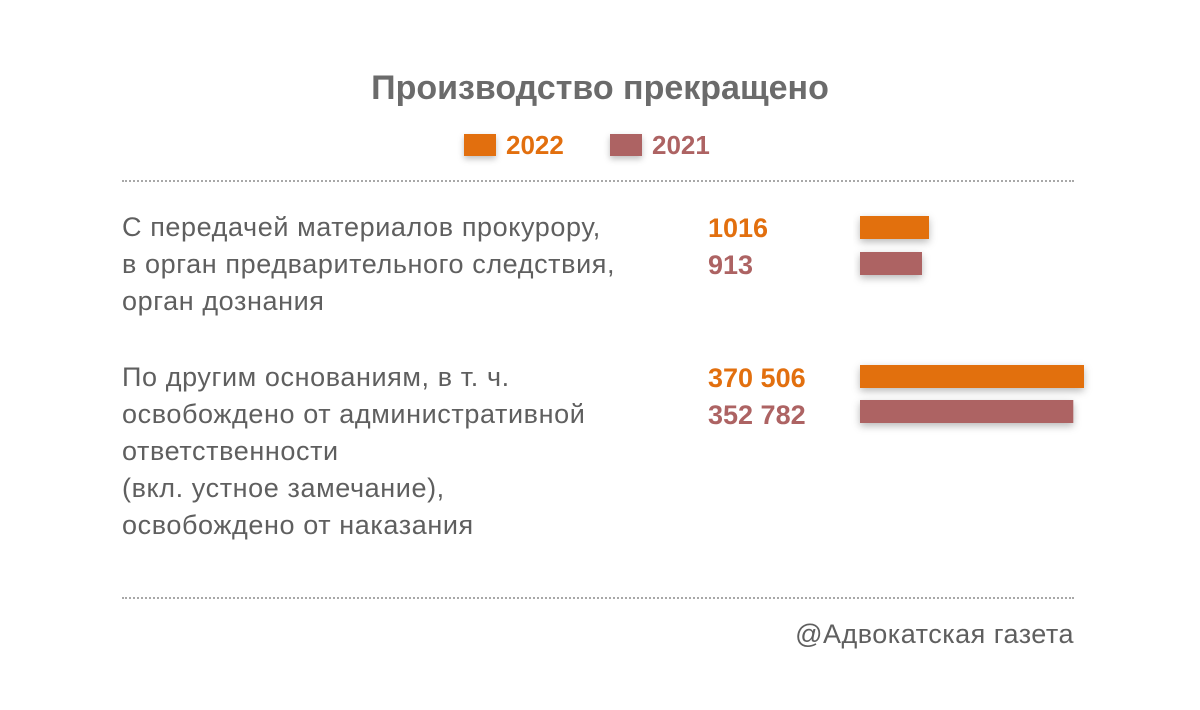 The height and width of the screenshot is (710, 1200). What do you see at coordinates (731, 265) in the screenshot?
I see `value-label-2021-row-1: 913` at bounding box center [731, 265].